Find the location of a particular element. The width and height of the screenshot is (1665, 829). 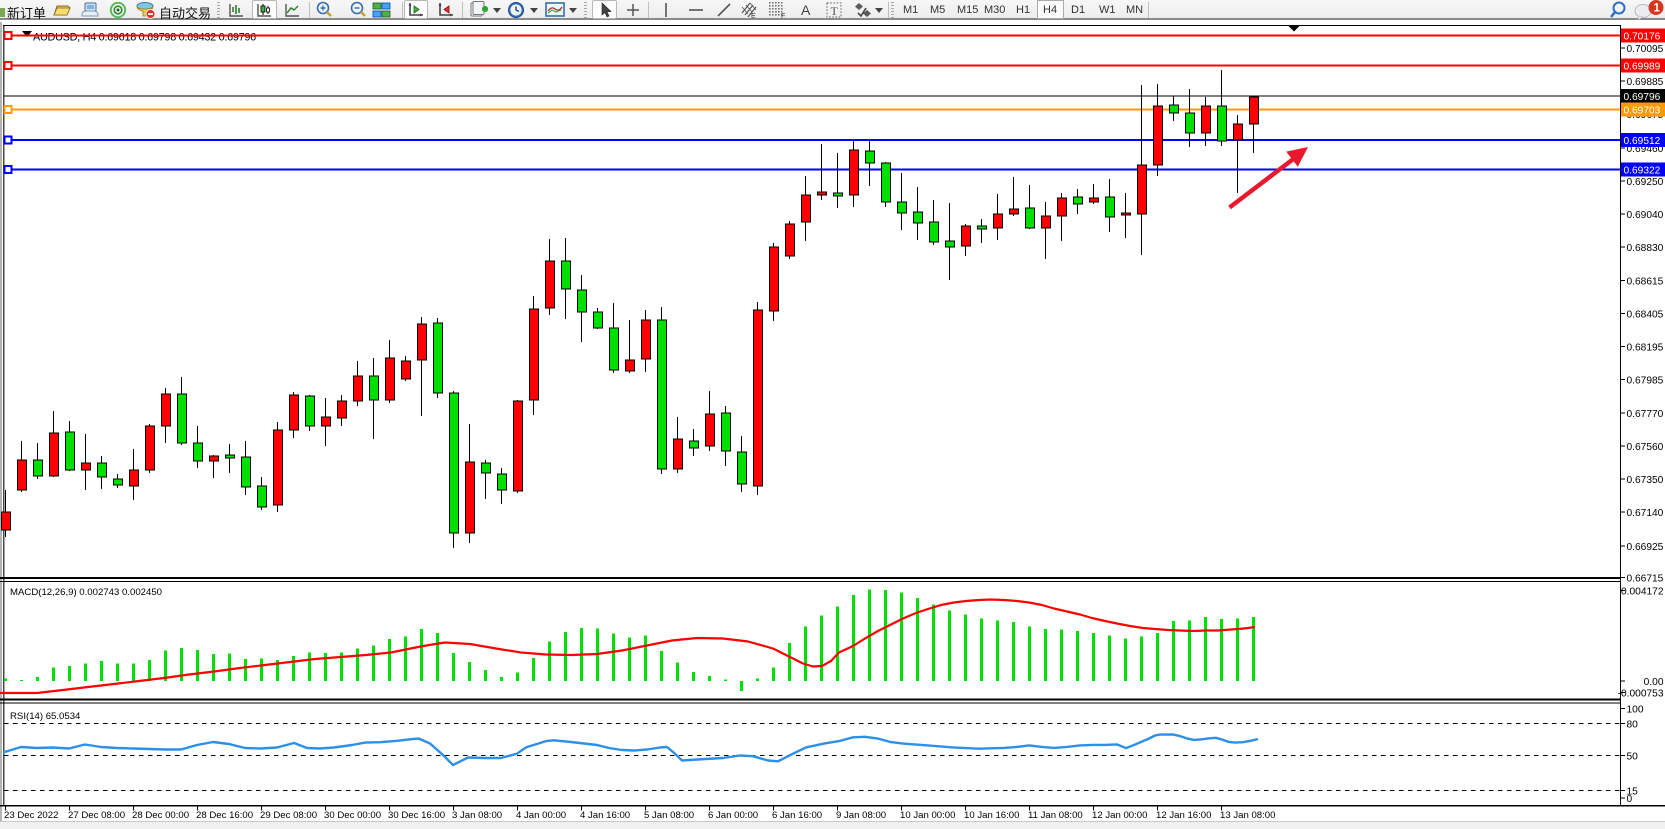

svg-text: 10 Jan 00:00 is located at coordinates (927, 815).